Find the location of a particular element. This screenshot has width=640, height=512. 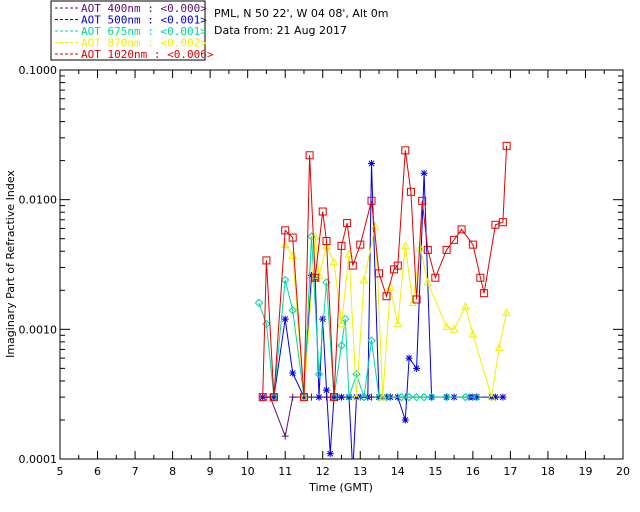

x-tick-label: 17 is located at coordinates (510, 471).